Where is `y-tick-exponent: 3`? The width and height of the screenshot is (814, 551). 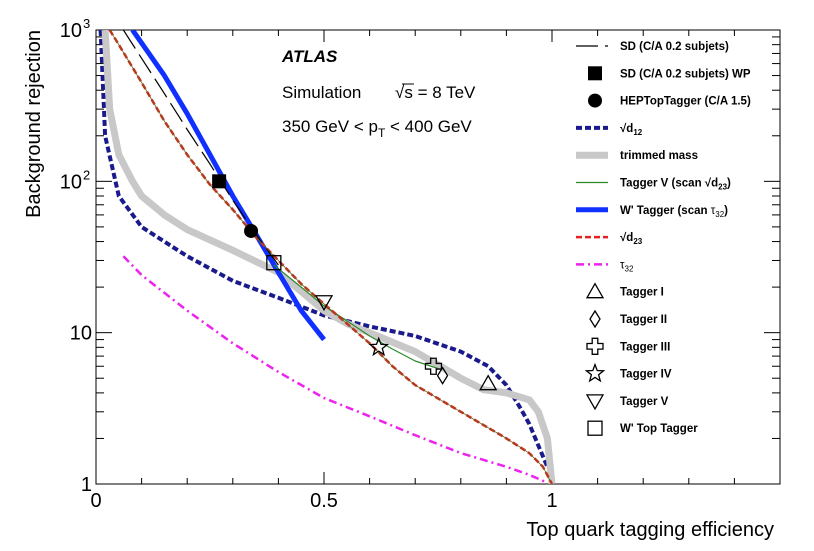 y-tick-exponent: 3 is located at coordinates (86, 23).